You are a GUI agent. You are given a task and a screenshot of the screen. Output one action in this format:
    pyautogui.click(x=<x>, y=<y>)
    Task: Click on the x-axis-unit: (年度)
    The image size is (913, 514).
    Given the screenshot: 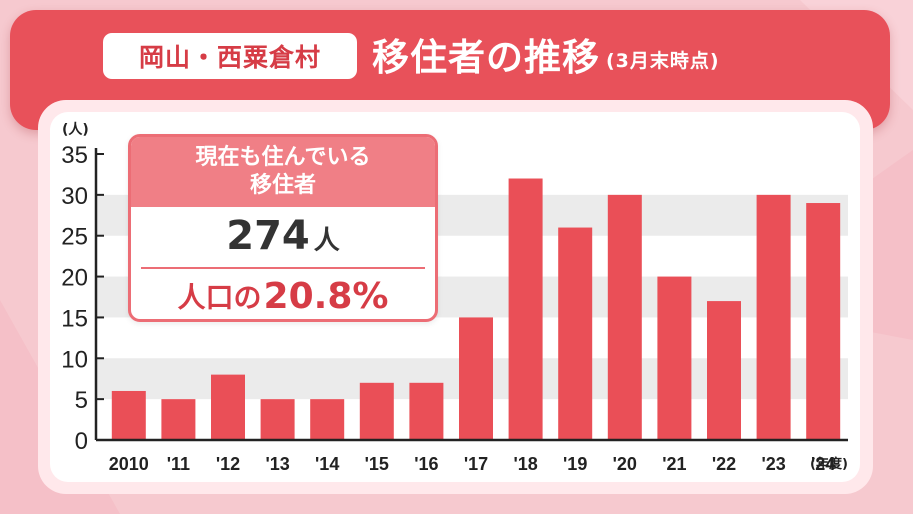 What is the action you would take?
    pyautogui.click(x=829, y=464)
    